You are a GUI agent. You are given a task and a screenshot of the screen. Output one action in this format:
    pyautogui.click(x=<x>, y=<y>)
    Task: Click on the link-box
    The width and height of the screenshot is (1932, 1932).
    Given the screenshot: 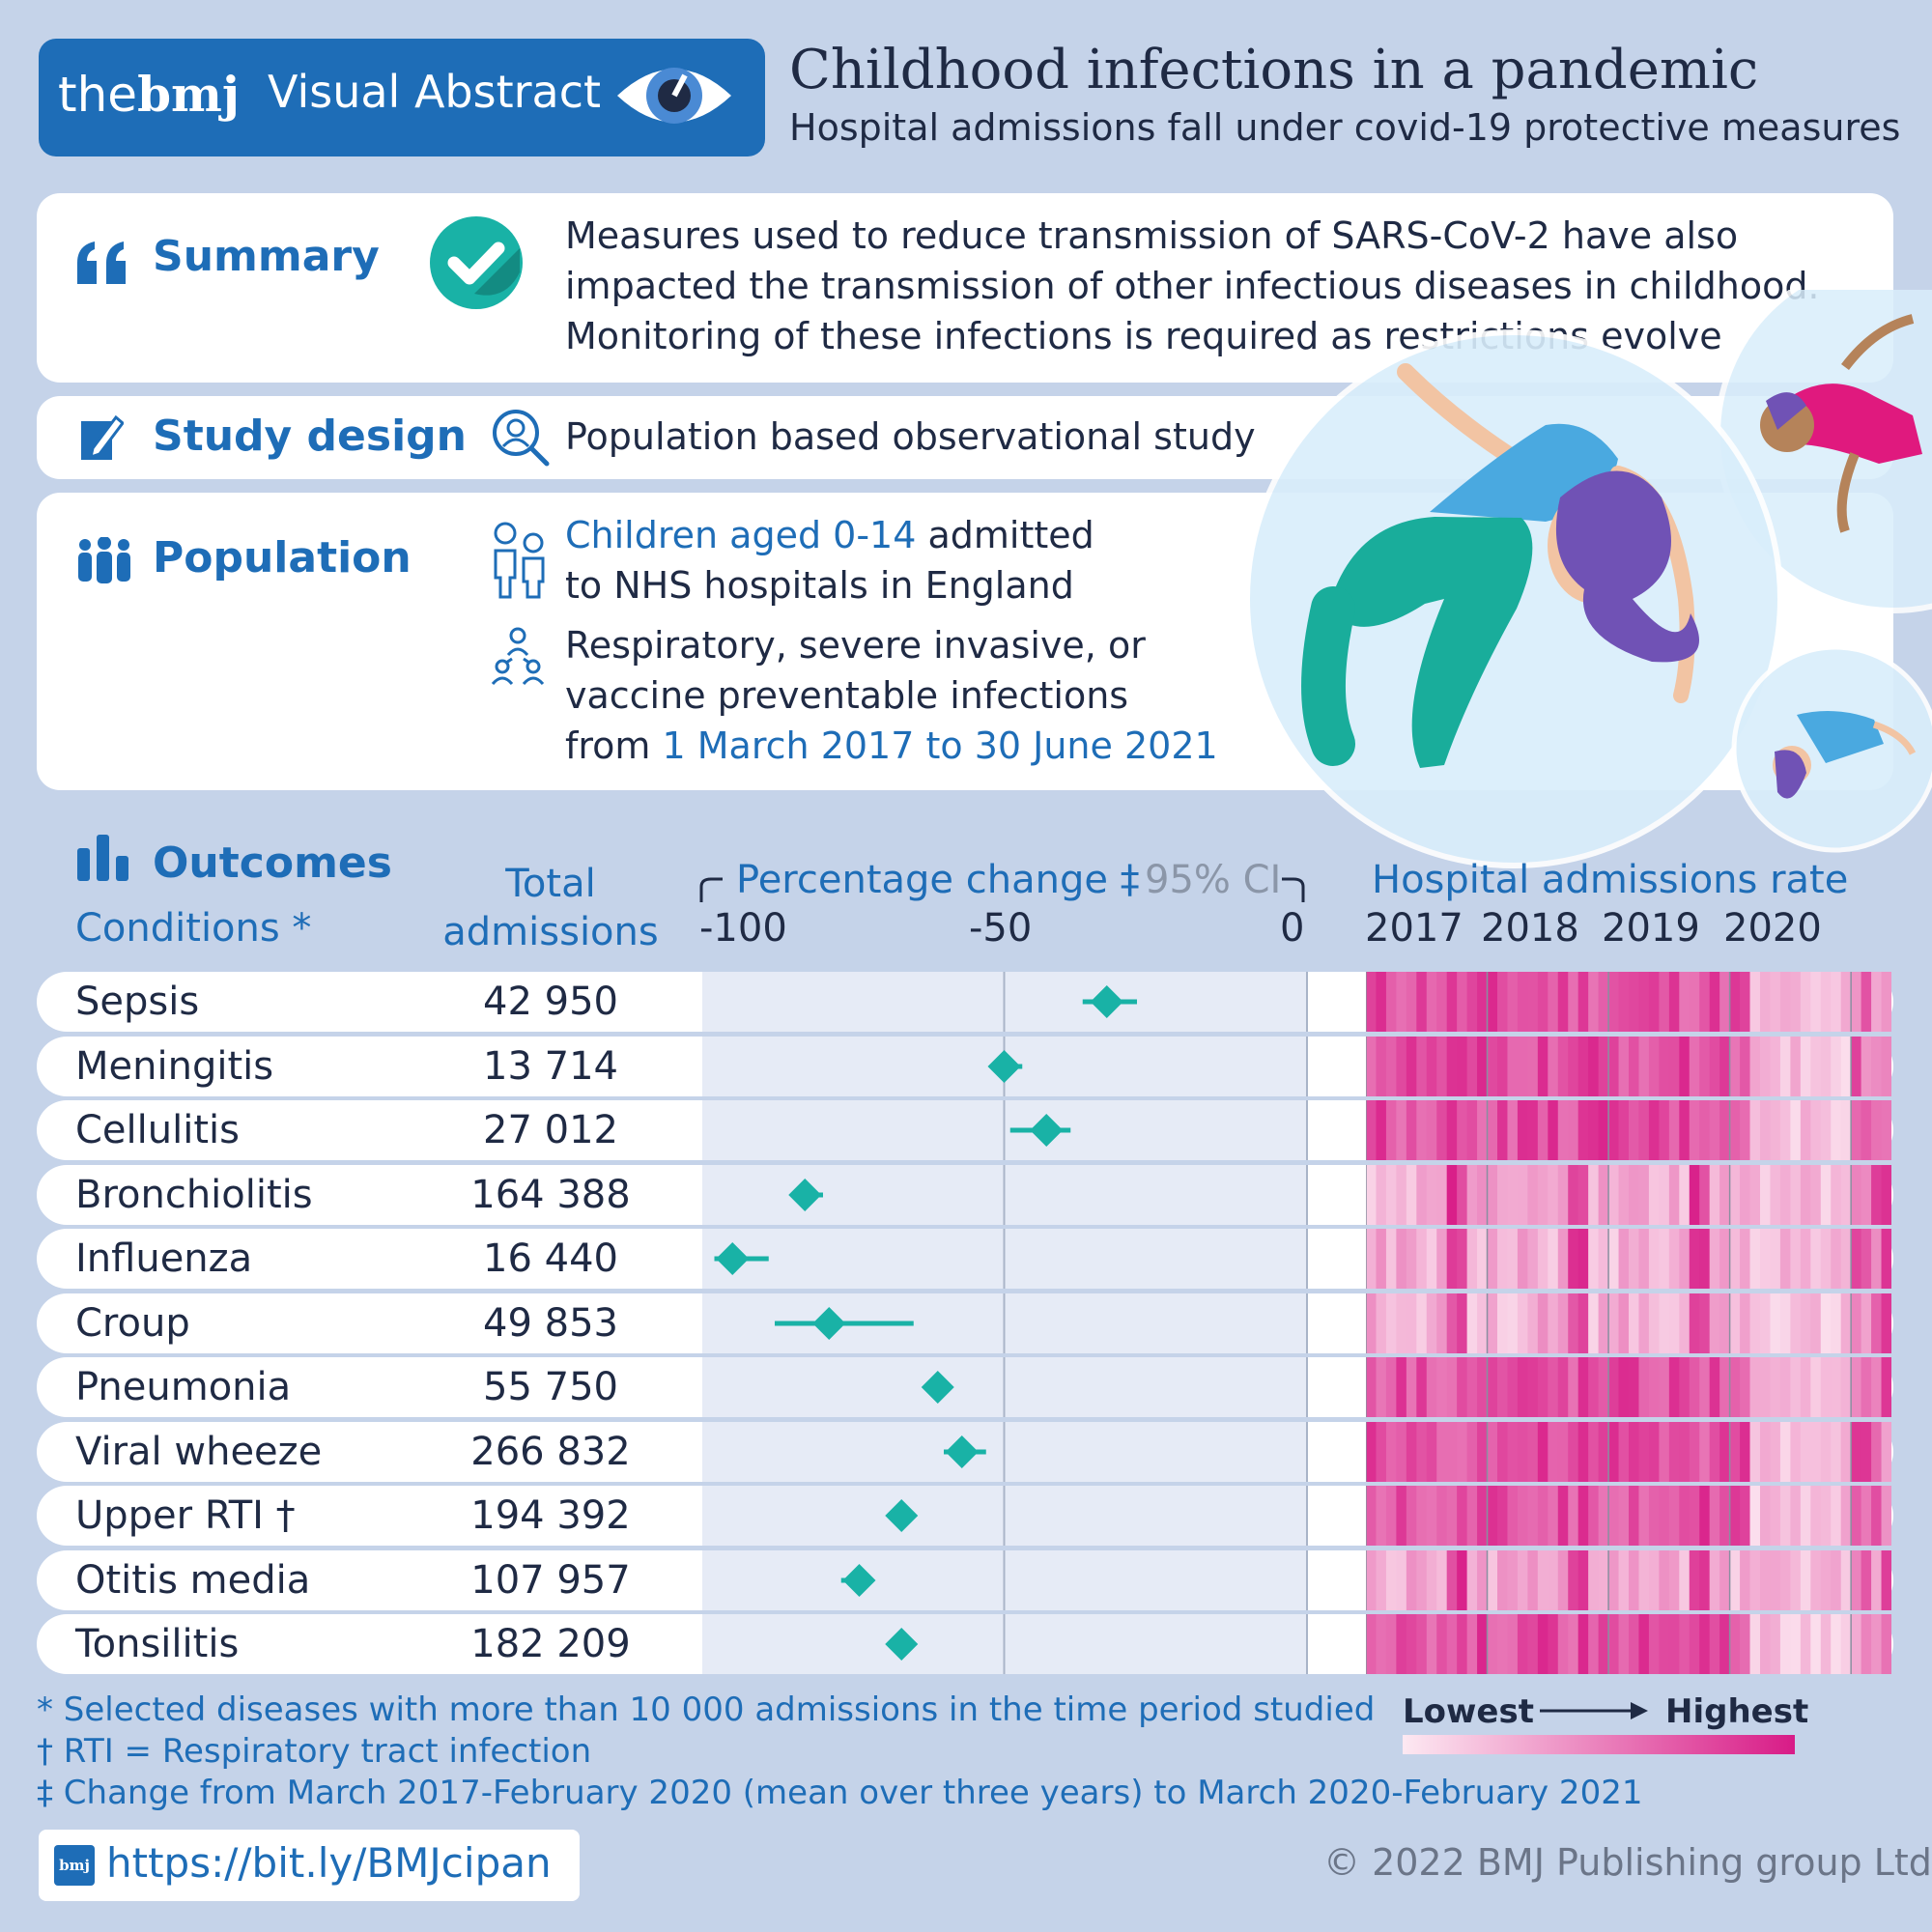 What is the action you would take?
    pyautogui.click(x=309, y=1865)
    